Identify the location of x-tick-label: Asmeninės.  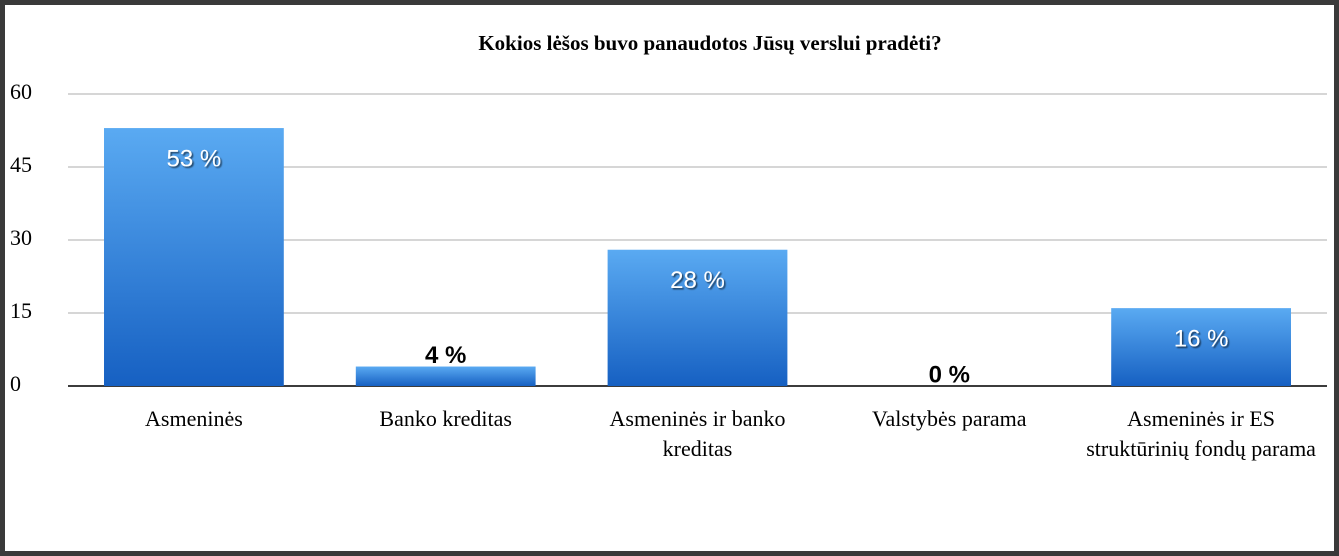
(194, 418).